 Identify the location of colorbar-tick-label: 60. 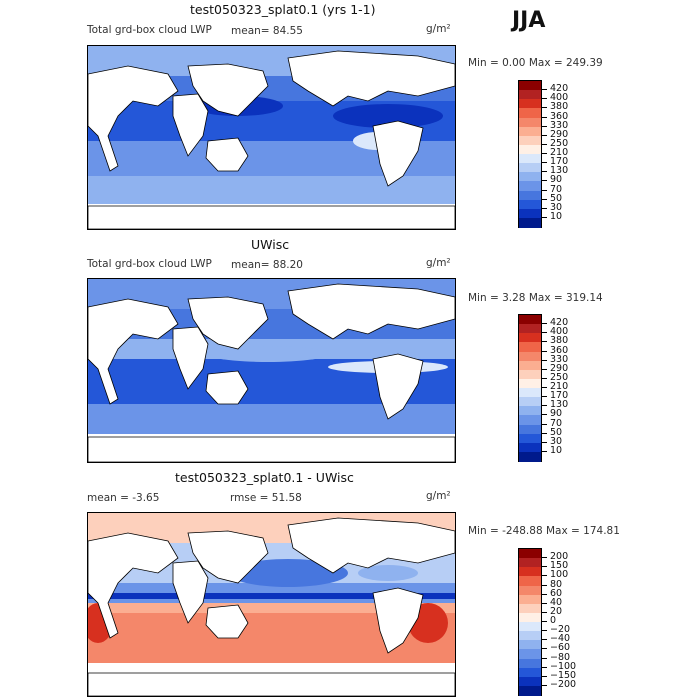
(551, 593).